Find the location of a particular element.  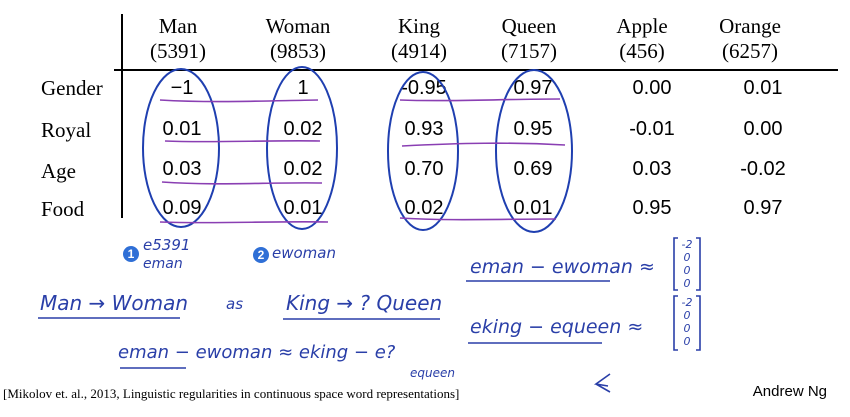

table-cell: −1 is located at coordinates (182, 88).